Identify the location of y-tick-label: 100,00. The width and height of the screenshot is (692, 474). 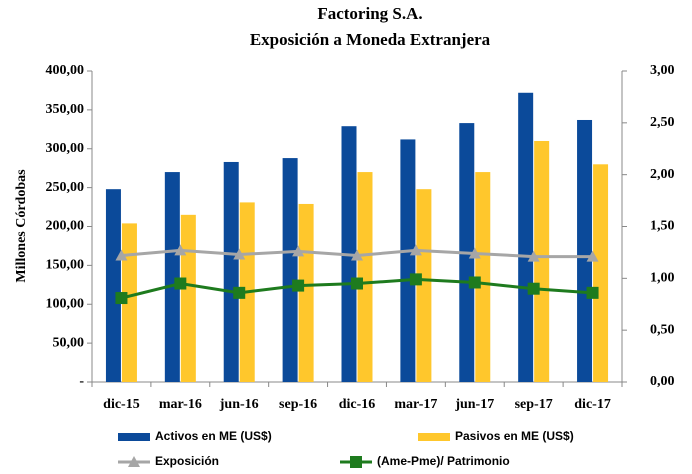
(65, 303).